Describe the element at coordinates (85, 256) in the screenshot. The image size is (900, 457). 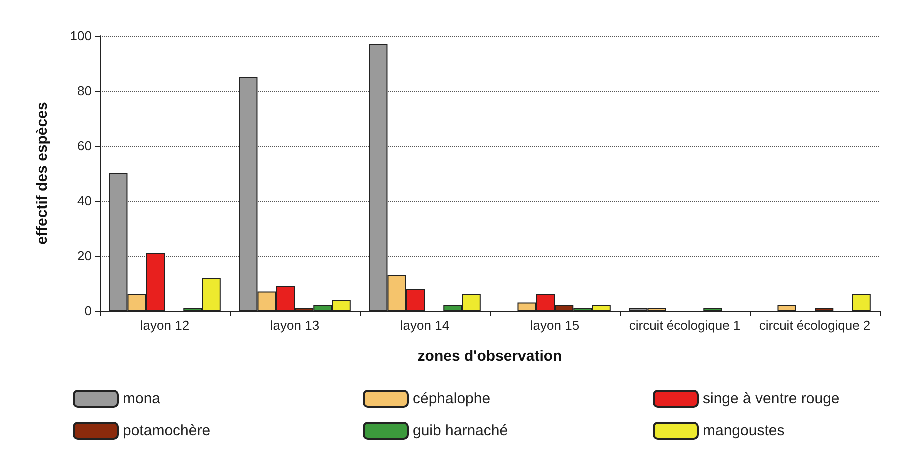
I see `y-tick-label: 20` at that location.